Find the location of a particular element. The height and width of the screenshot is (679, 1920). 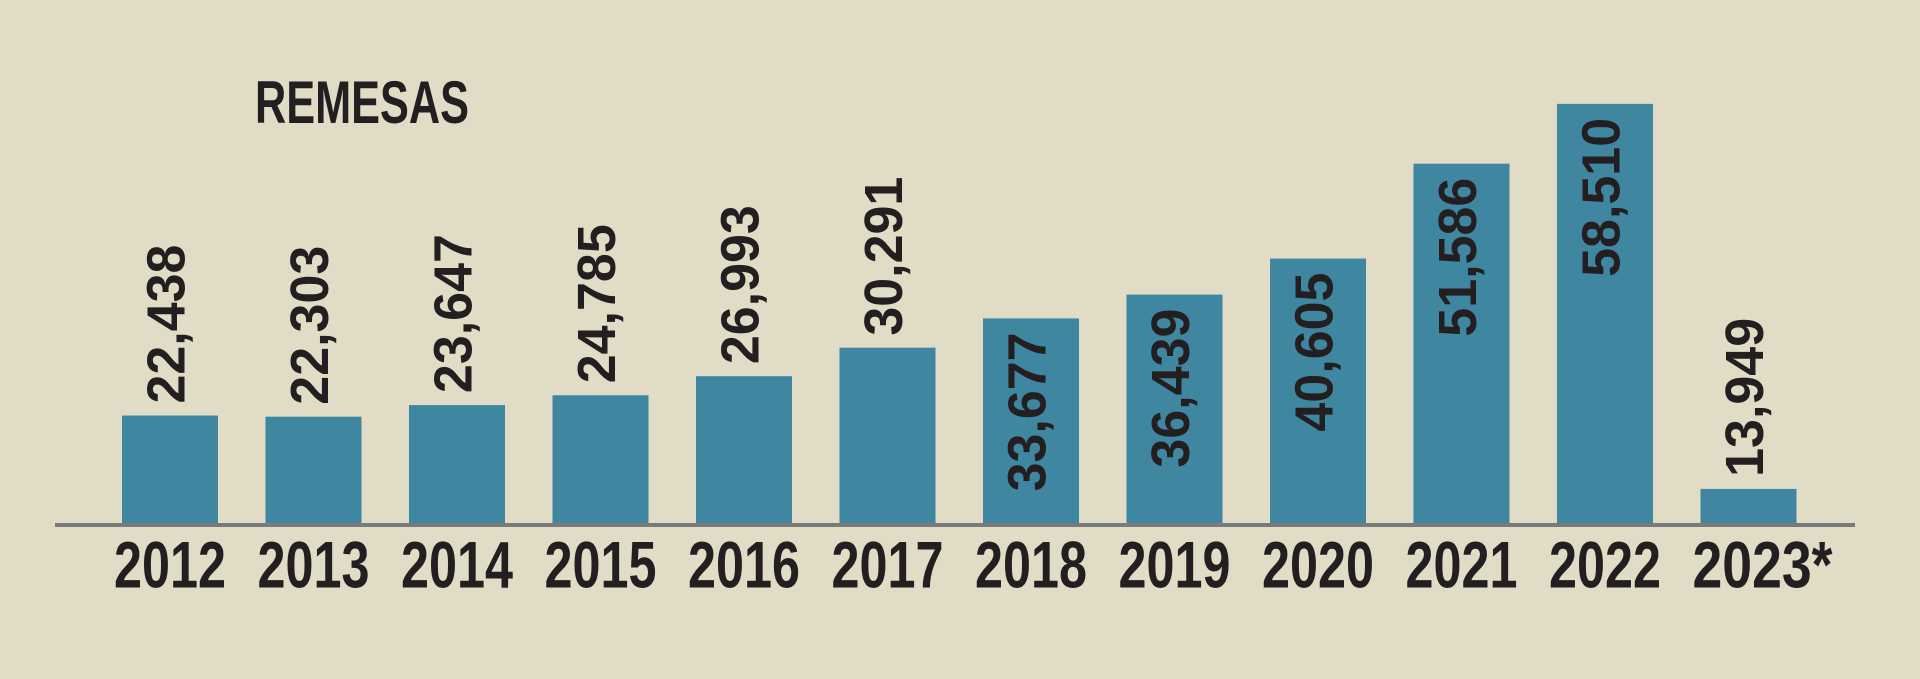

value-label: 26,993 is located at coordinates (740, 284).